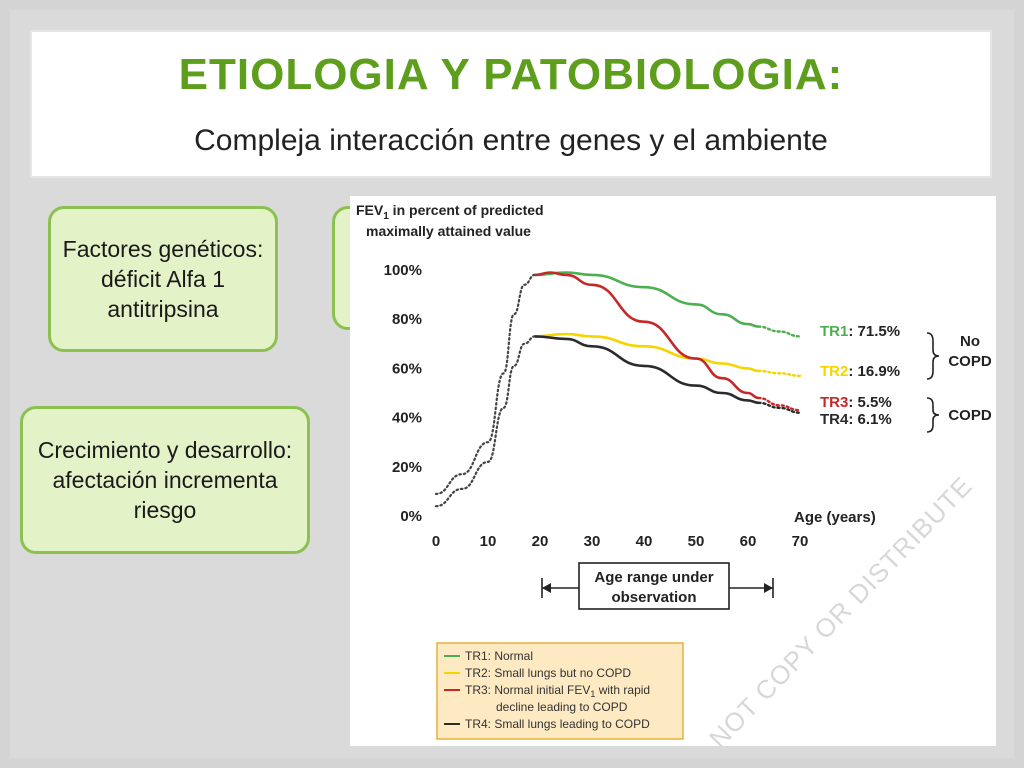  I want to click on x-tick-label: 70, so click(800, 541).